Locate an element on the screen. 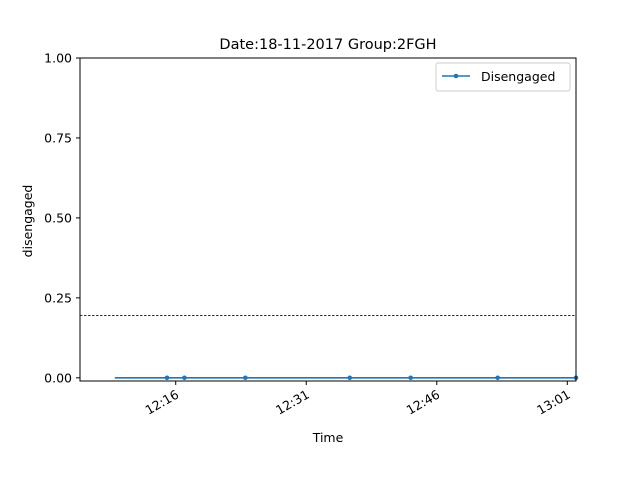 The image size is (640, 480). y-axis: 0.00 0.25 0.50 0.75 1.00 is located at coordinates (62, 218).